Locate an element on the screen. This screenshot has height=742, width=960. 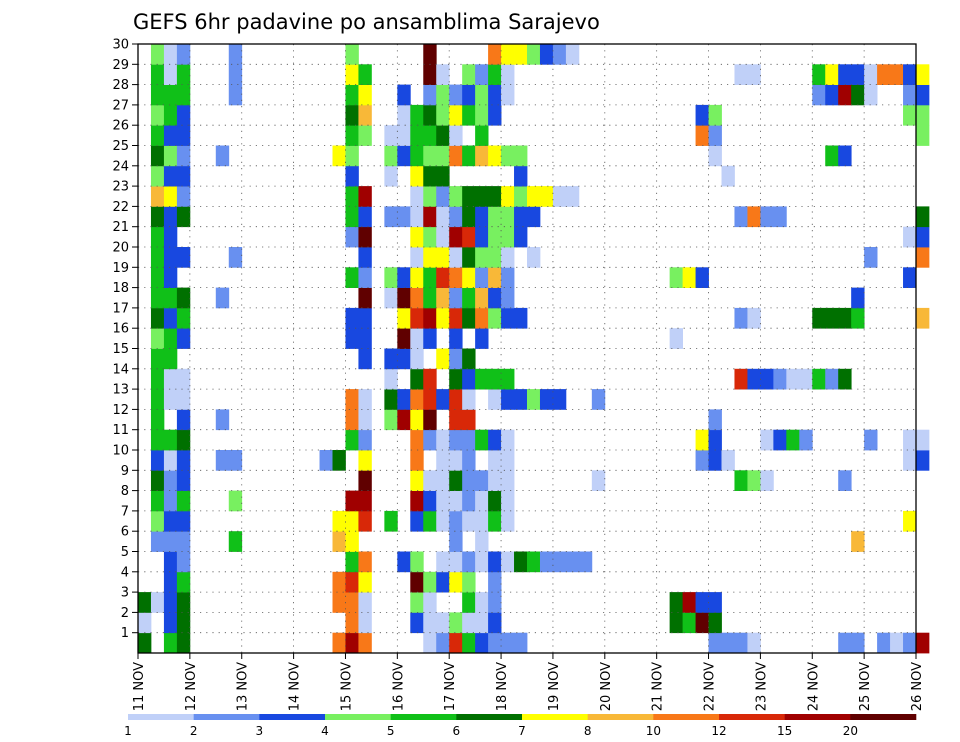
colorbar-swatch is located at coordinates (620, 717).